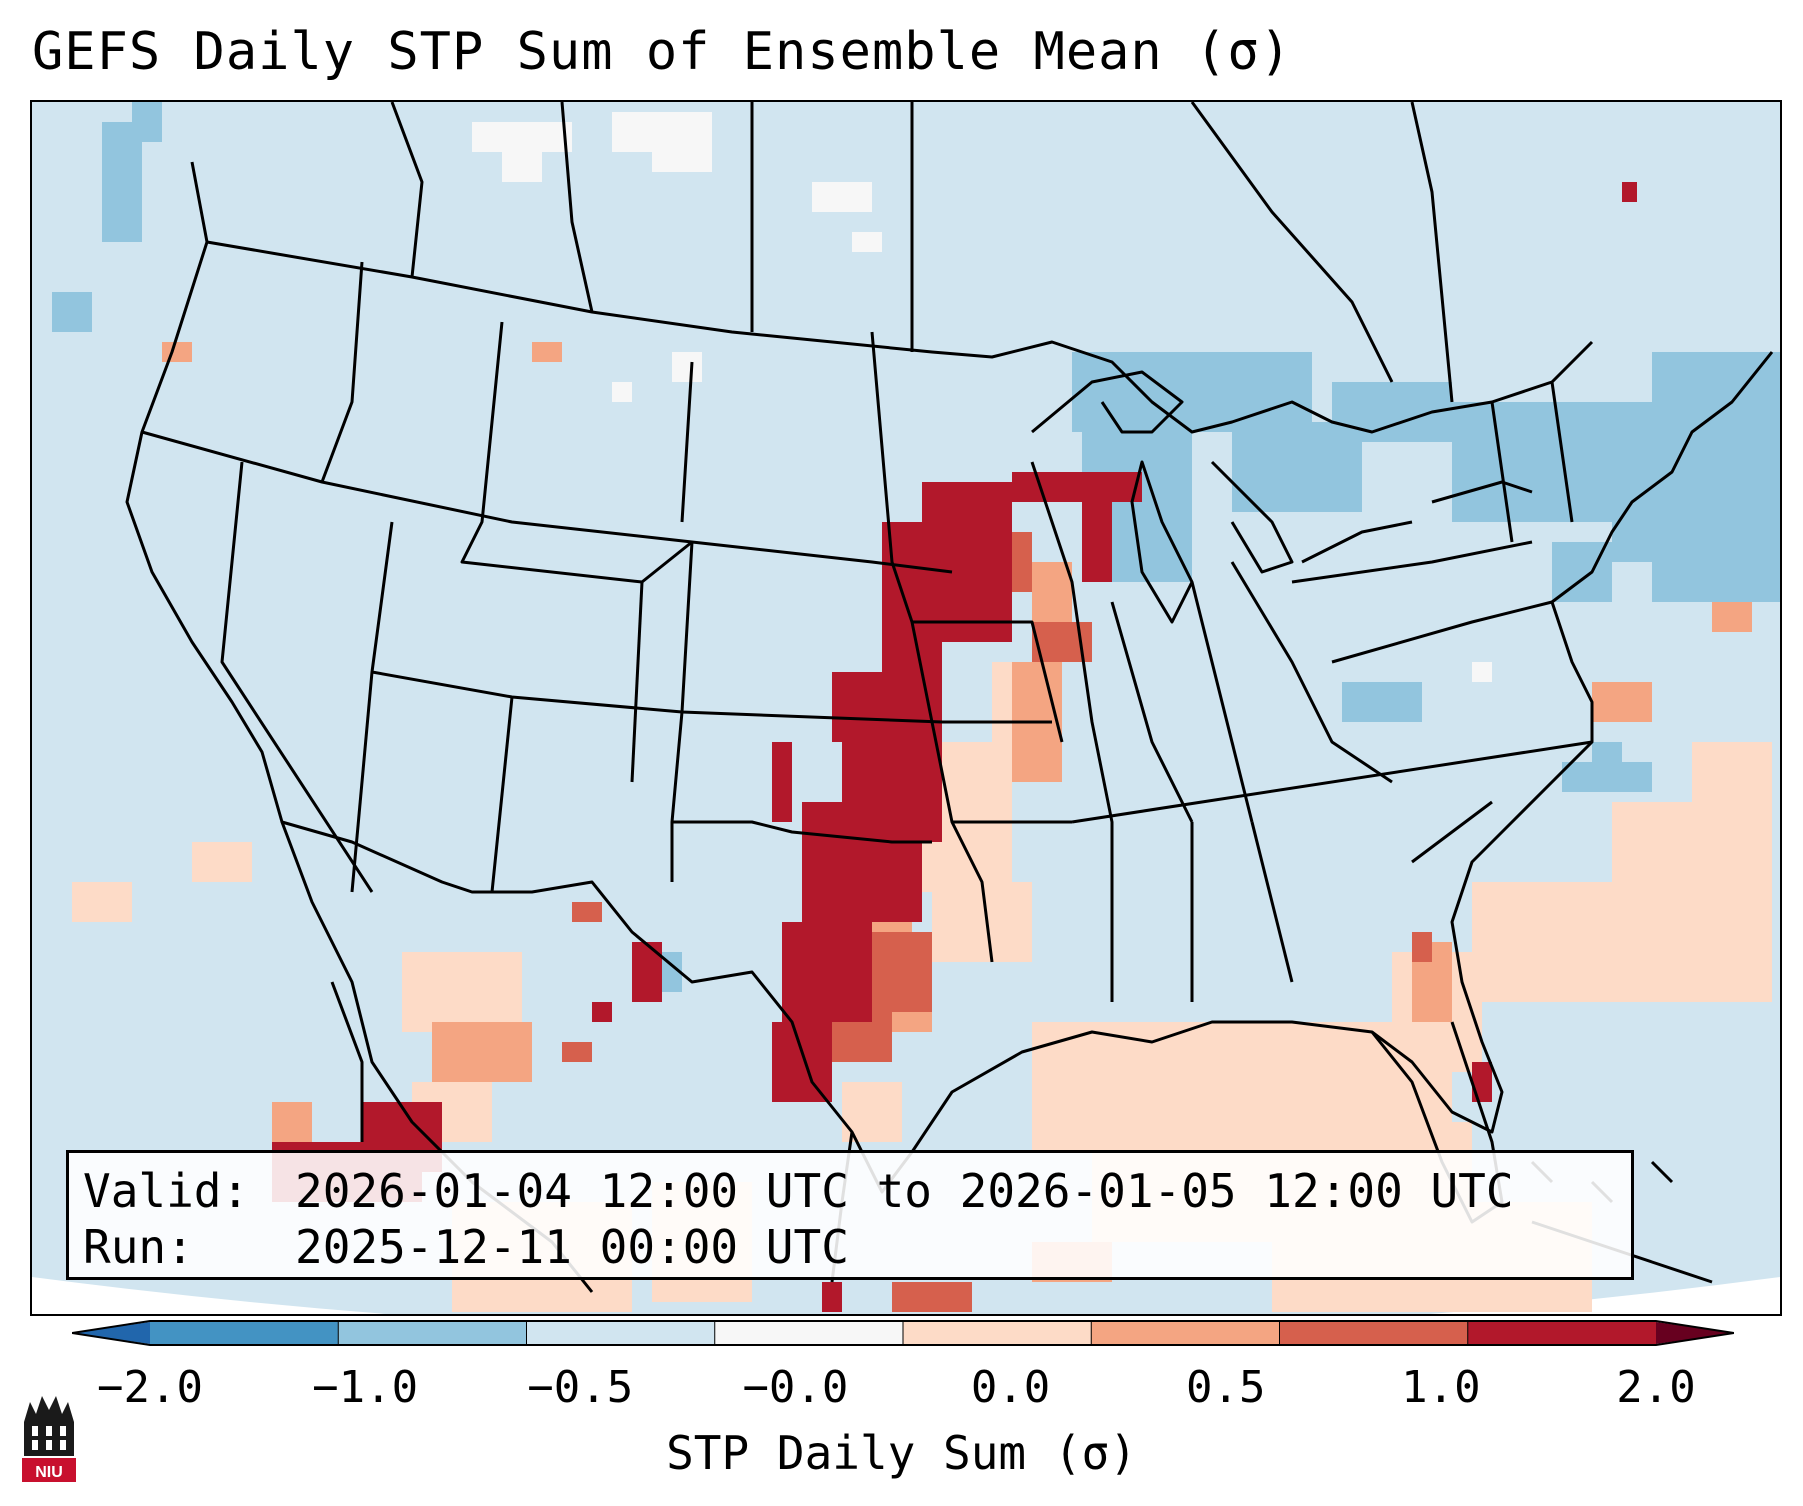 The height and width of the screenshot is (1506, 1803). Describe the element at coordinates (365, 1387) in the screenshot. I see `colorbar-tick-label: −1.0` at that location.